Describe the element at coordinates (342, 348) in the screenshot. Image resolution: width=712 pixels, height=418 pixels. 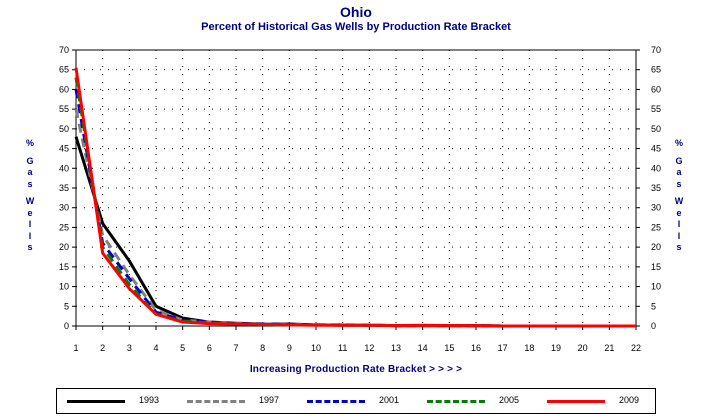
I see `x-tick-label: 11` at that location.